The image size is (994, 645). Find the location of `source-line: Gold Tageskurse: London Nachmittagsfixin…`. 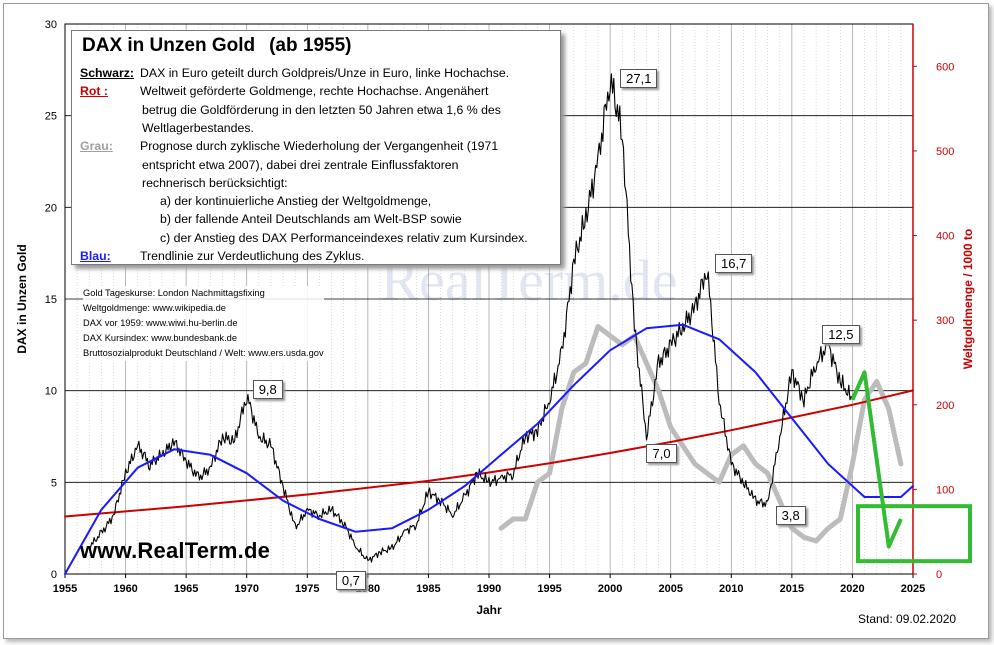

source-line: Gold Tageskurse: London Nachmittagsfixin… is located at coordinates (174, 293).